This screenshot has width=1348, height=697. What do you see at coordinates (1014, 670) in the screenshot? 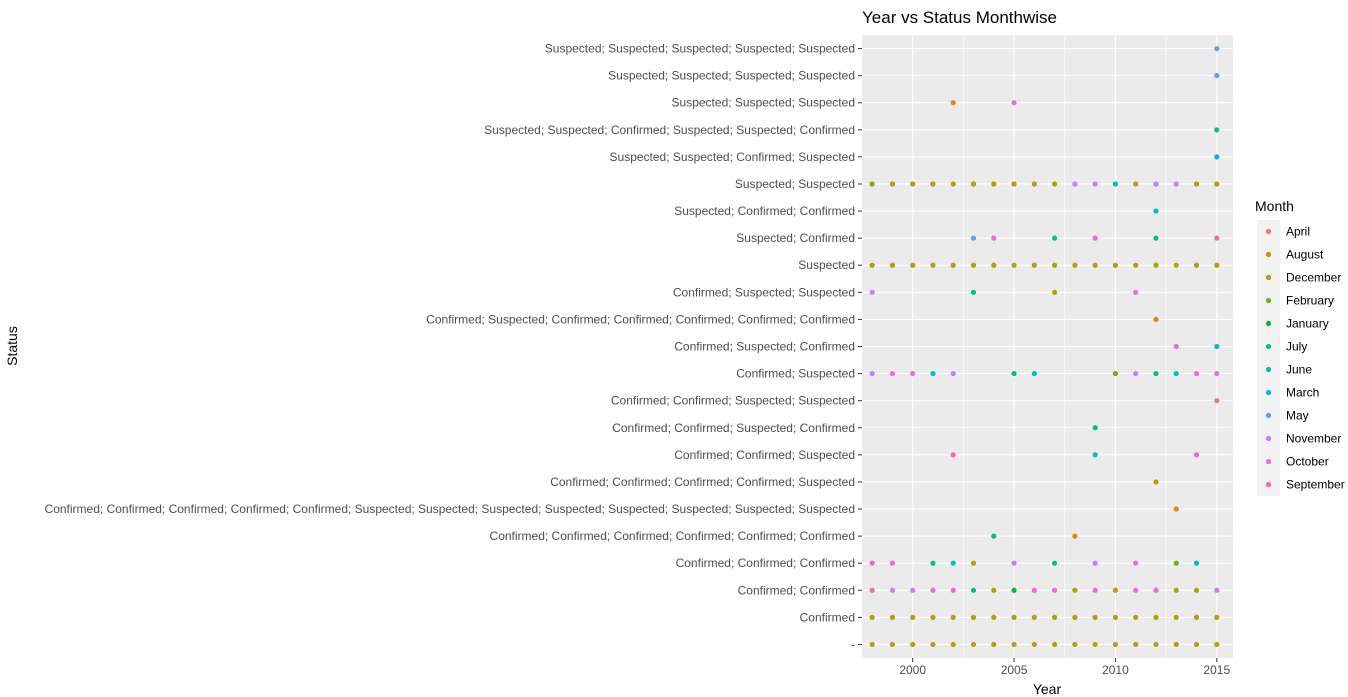
I see `x-tick-label: 2005` at bounding box center [1014, 670].